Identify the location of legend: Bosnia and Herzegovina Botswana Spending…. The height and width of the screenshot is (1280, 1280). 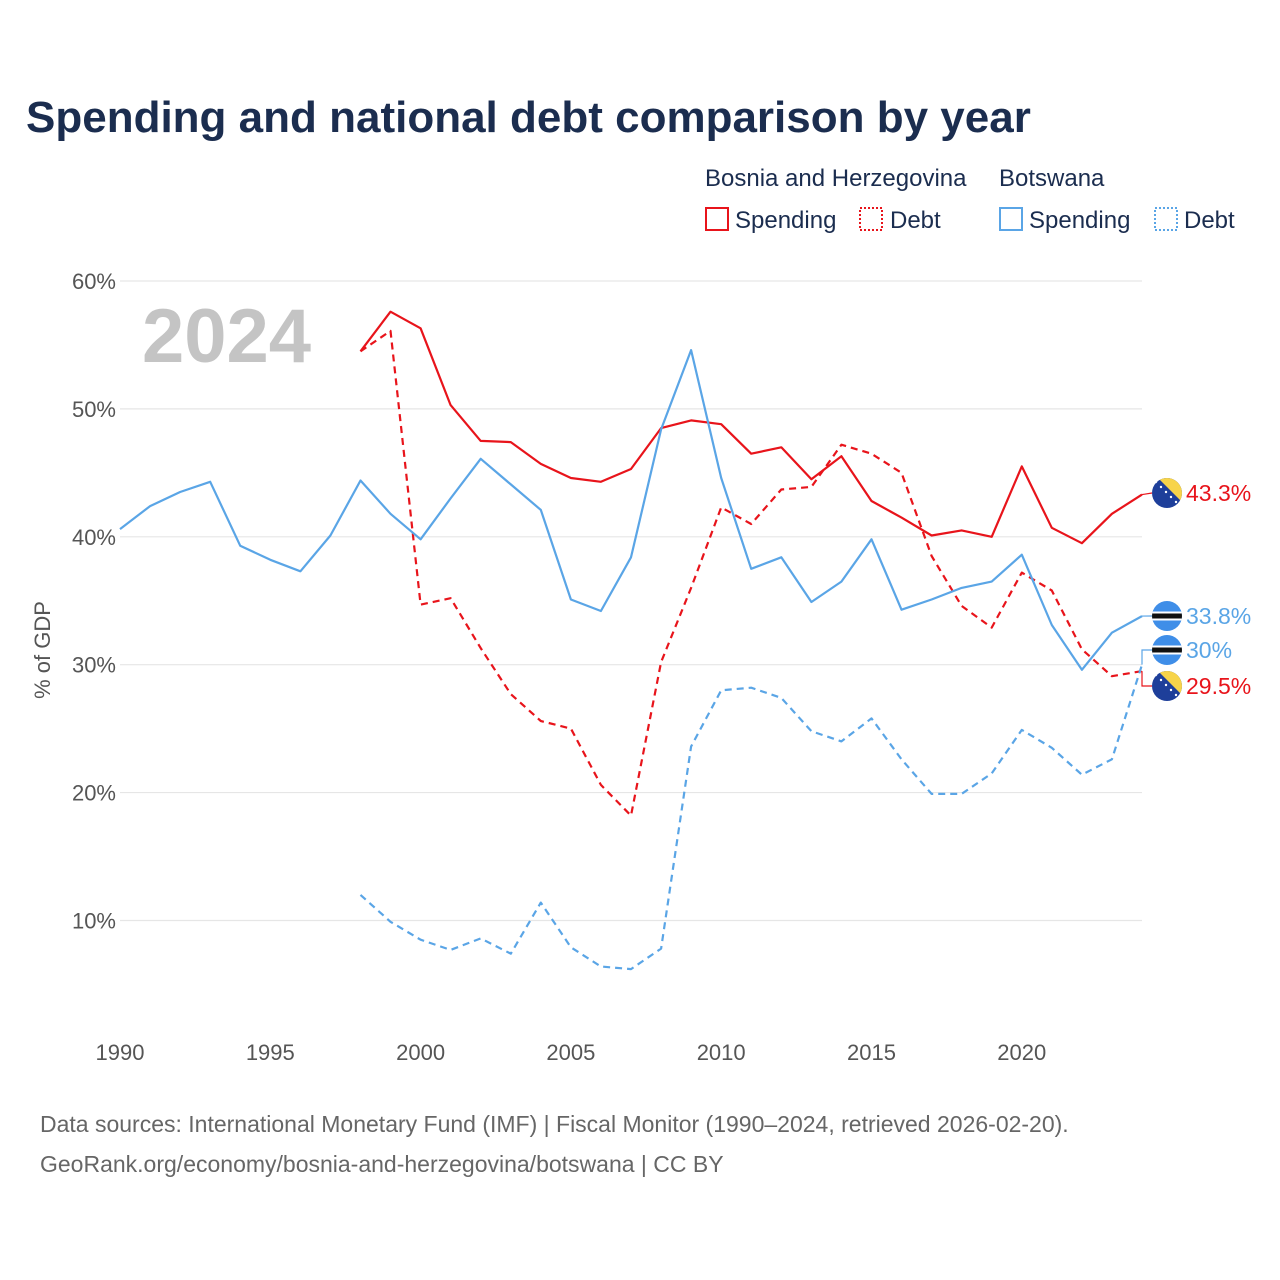
(970, 199).